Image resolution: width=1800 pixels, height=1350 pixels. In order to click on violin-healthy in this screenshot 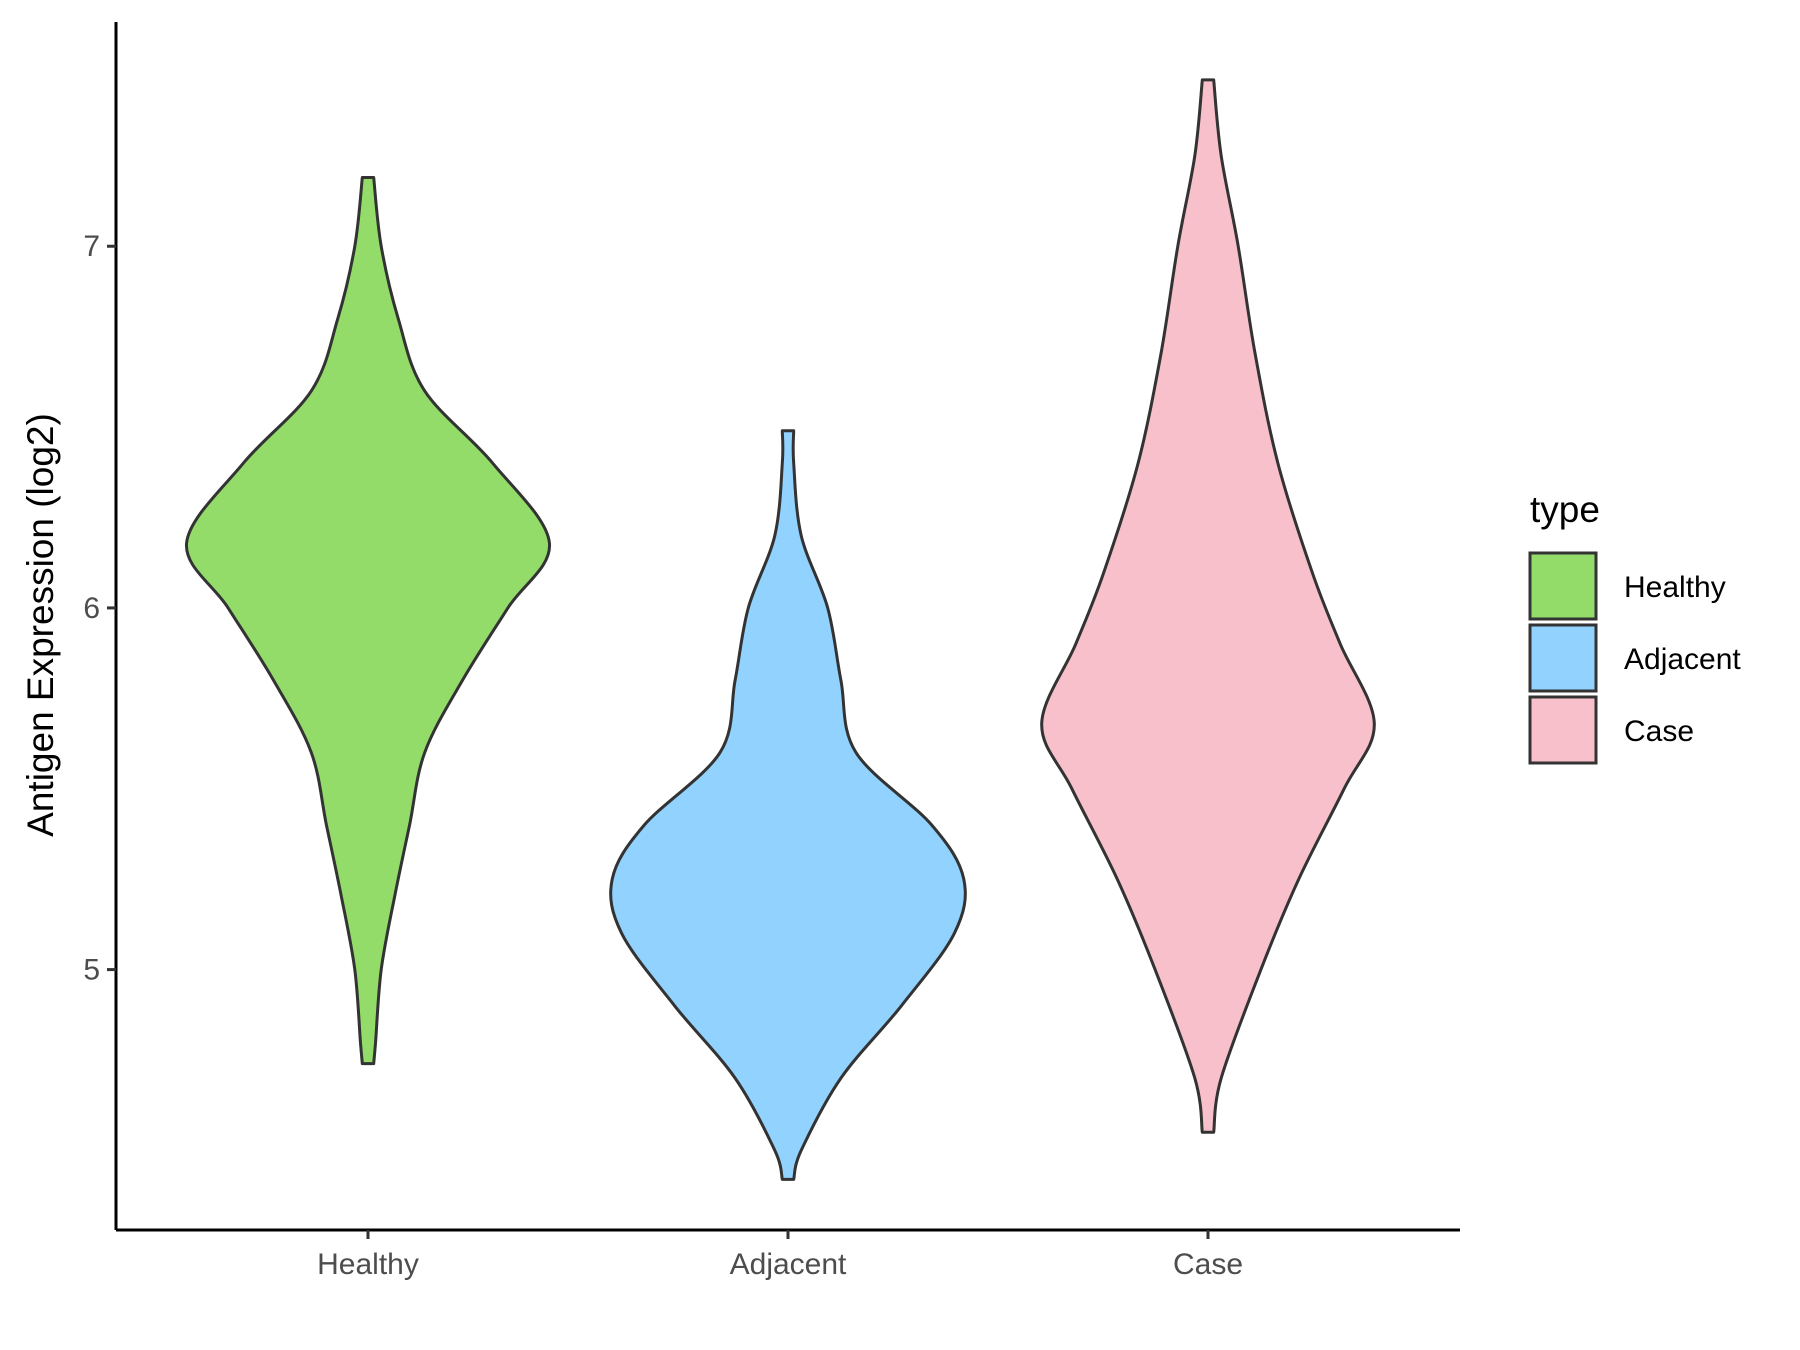, I will do `click(368, 621)`.